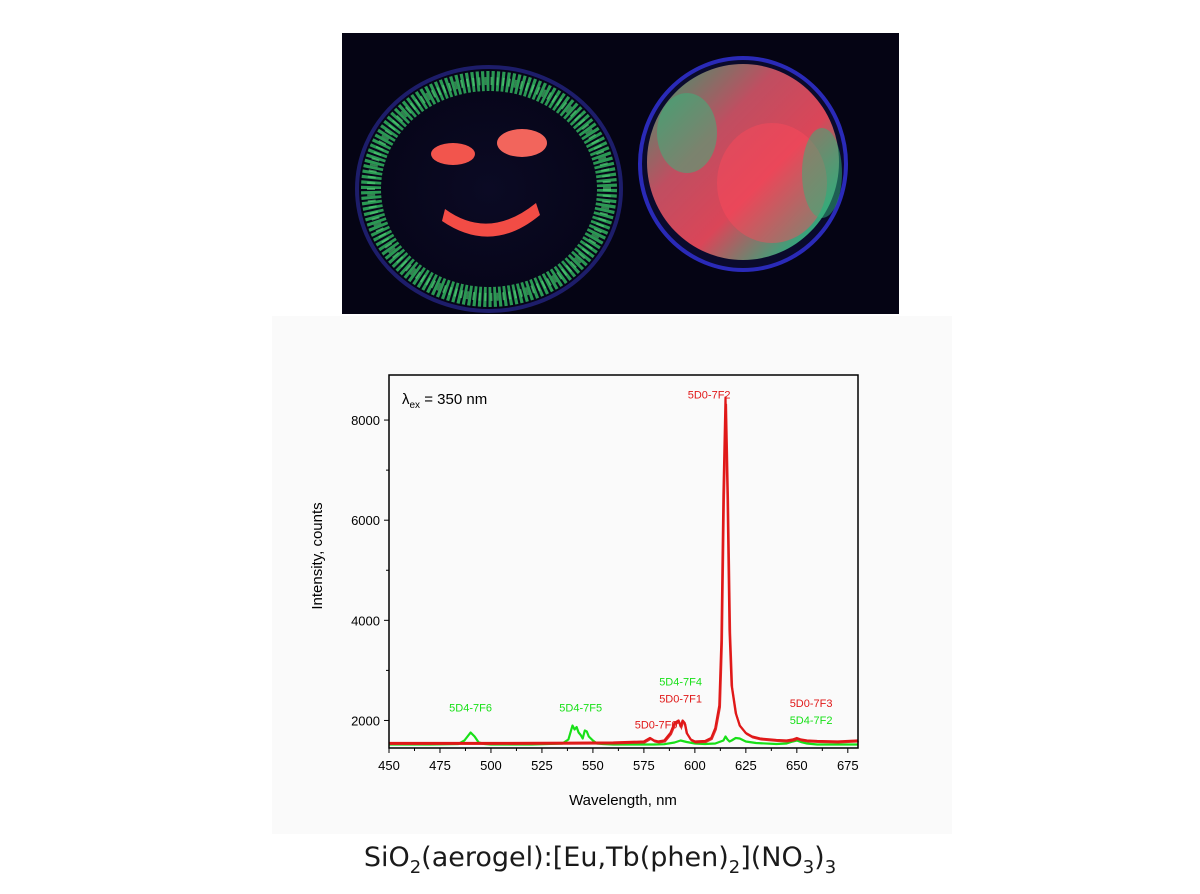 The image size is (1200, 894). Describe the element at coordinates (746, 765) in the screenshot. I see `x-tick-label: 625` at that location.